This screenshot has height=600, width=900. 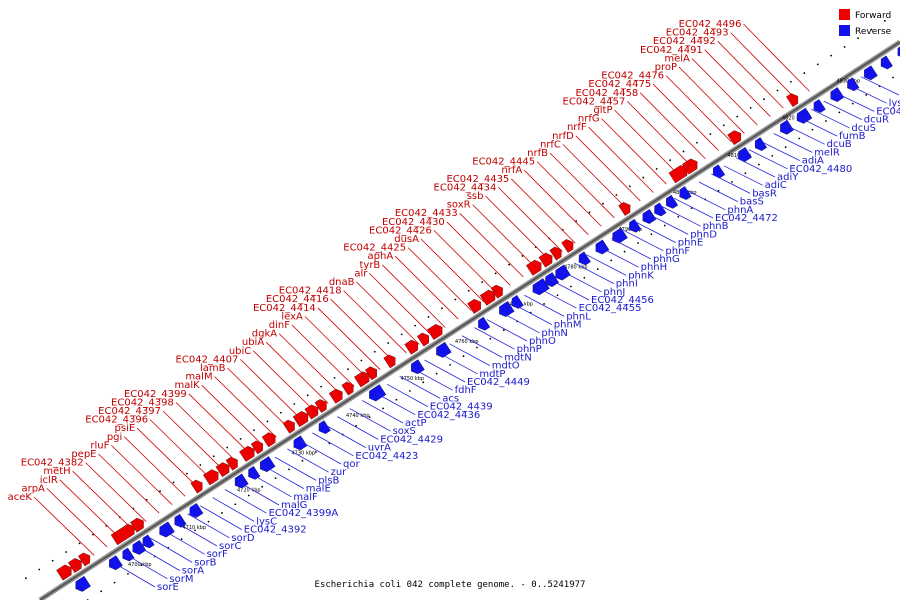 What do you see at coordinates (568, 325) in the screenshot?
I see `gene-label-reverse: phnM` at bounding box center [568, 325].